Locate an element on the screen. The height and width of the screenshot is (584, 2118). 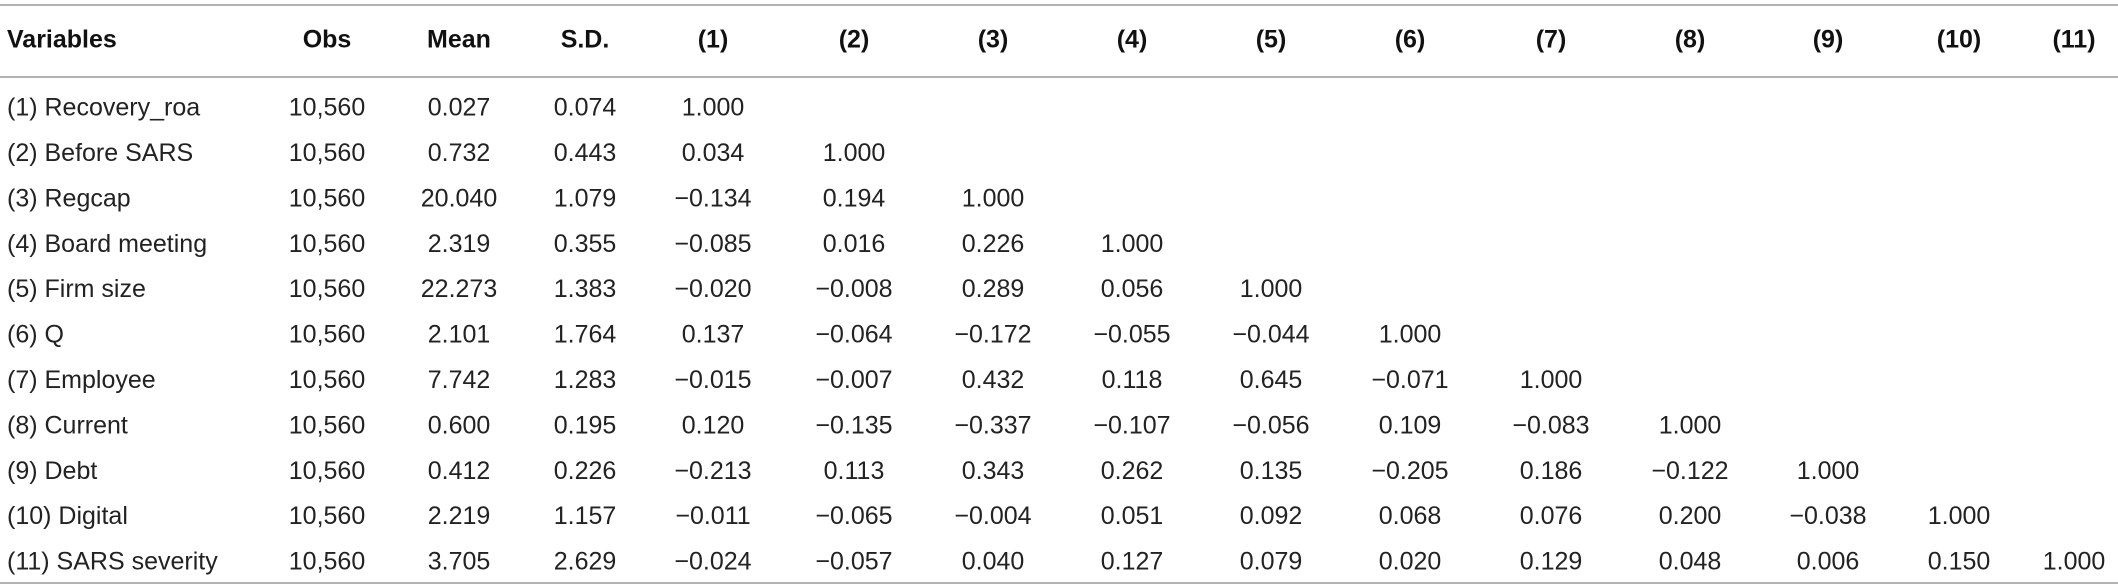
row-label: (4) Board meeting is located at coordinates (107, 244).